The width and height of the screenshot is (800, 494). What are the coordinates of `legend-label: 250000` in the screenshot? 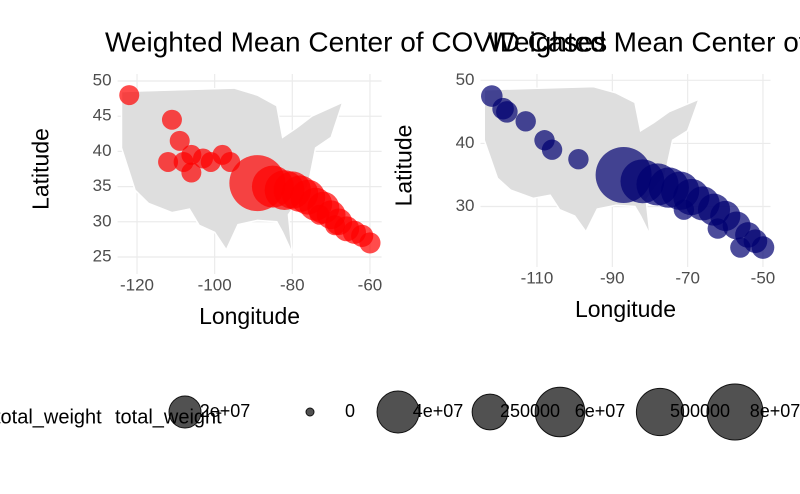 It's located at (530, 411).